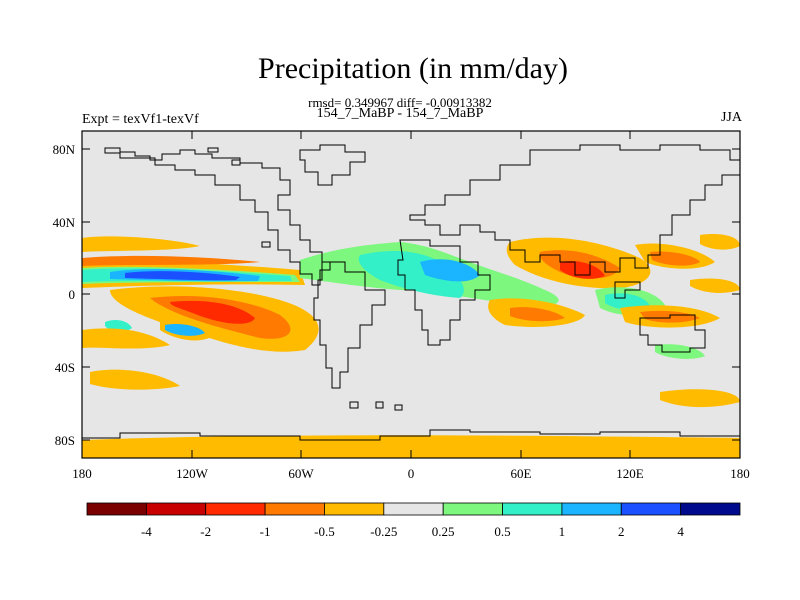 Image resolution: width=800 pixels, height=600 pixels. What do you see at coordinates (627, 290) in the screenshot?
I see `coastline-indonesia` at bounding box center [627, 290].